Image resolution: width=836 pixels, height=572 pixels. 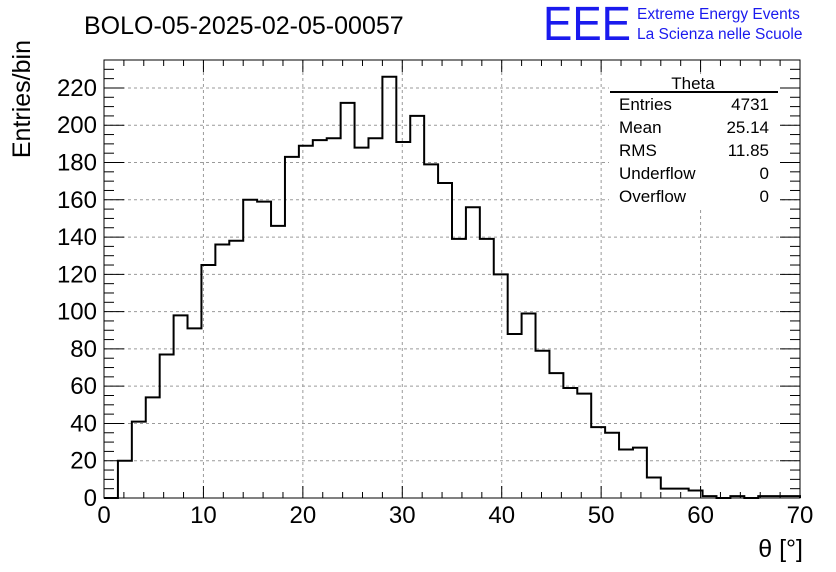 What do you see at coordinates (77, 293) in the screenshot?
I see `y-tick-labels: 0 20 40 60 80 100 120 140 160 180 200 220` at bounding box center [77, 293].